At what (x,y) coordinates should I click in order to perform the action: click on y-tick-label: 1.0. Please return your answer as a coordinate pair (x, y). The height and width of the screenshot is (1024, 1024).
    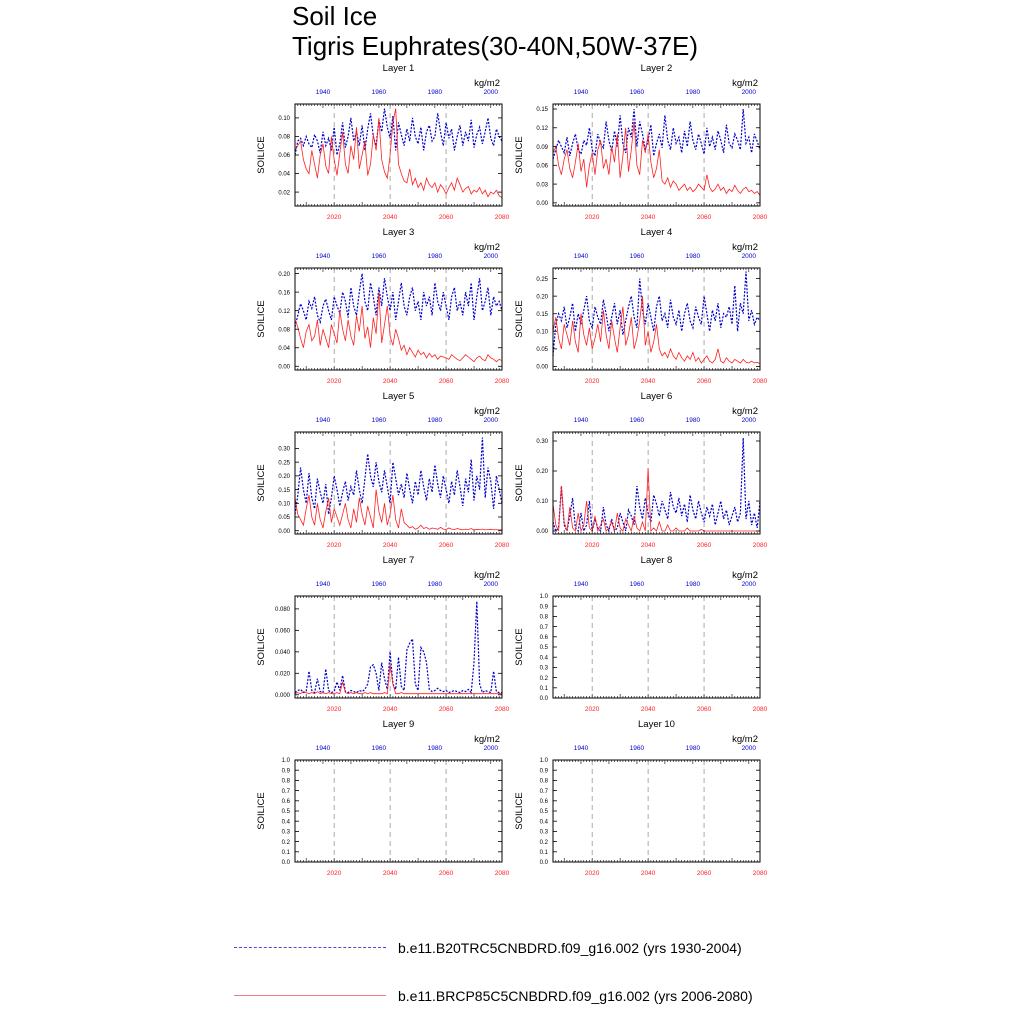
    Looking at the image, I should click on (544, 761).